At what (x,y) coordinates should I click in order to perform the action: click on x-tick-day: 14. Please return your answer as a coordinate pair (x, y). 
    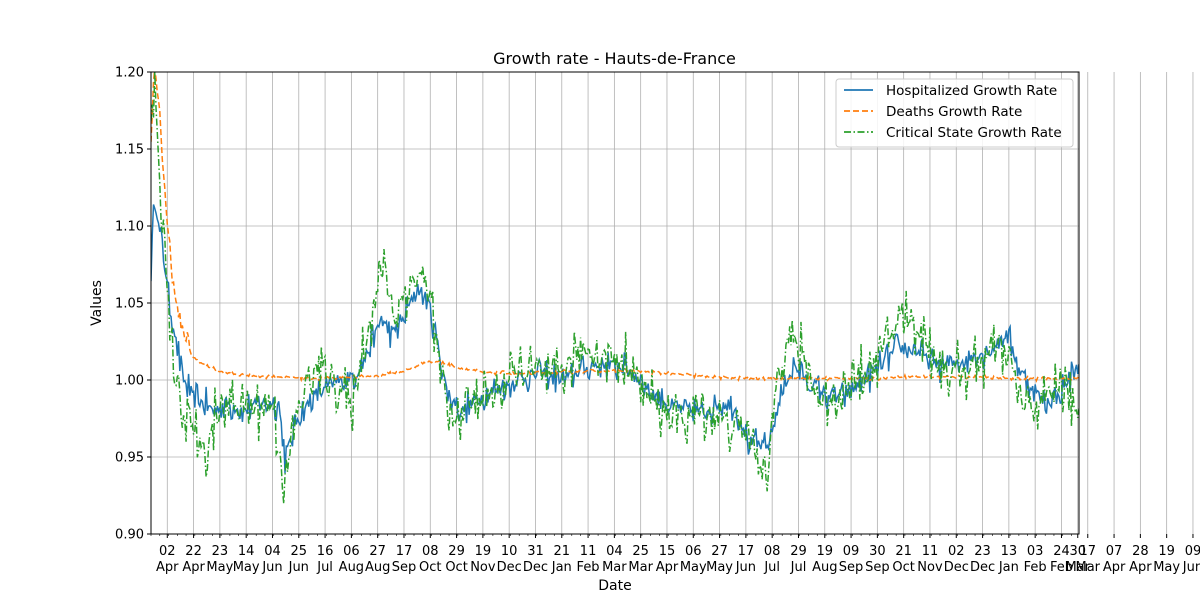
    Looking at the image, I should click on (246, 551).